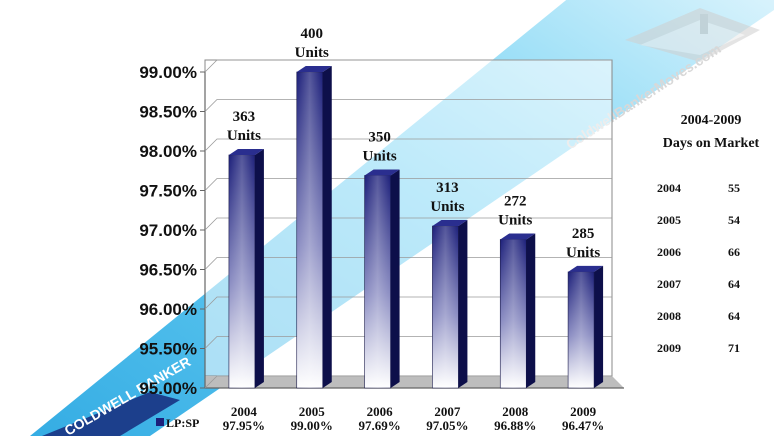 The image size is (774, 436). I want to click on dom-days: 66, so click(734, 252).